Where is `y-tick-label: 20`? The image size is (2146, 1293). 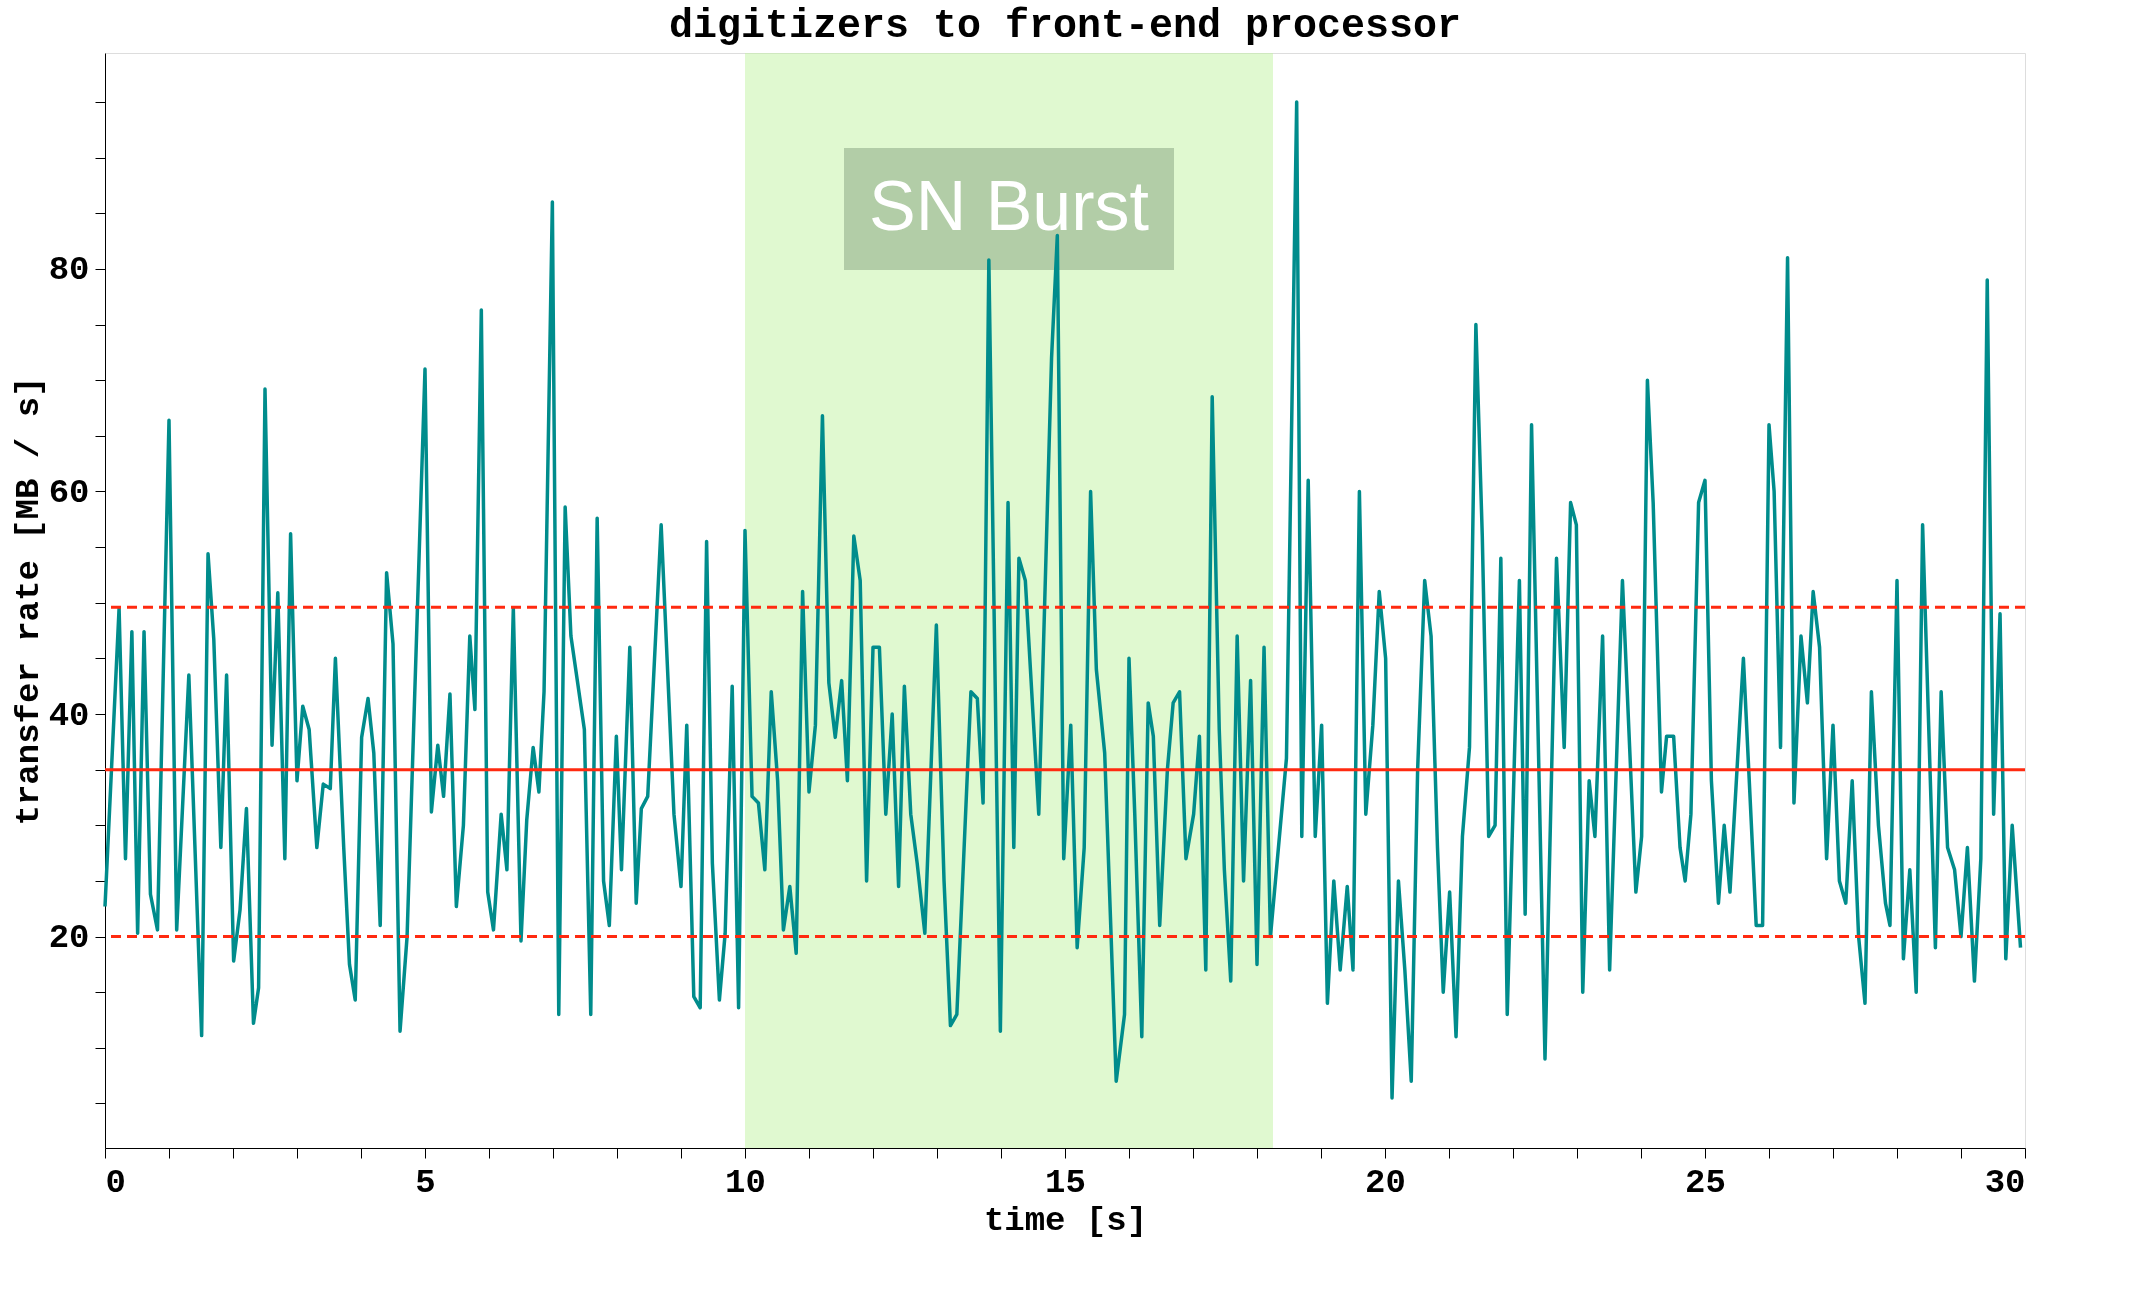 y-tick-label: 20 is located at coordinates (69, 938).